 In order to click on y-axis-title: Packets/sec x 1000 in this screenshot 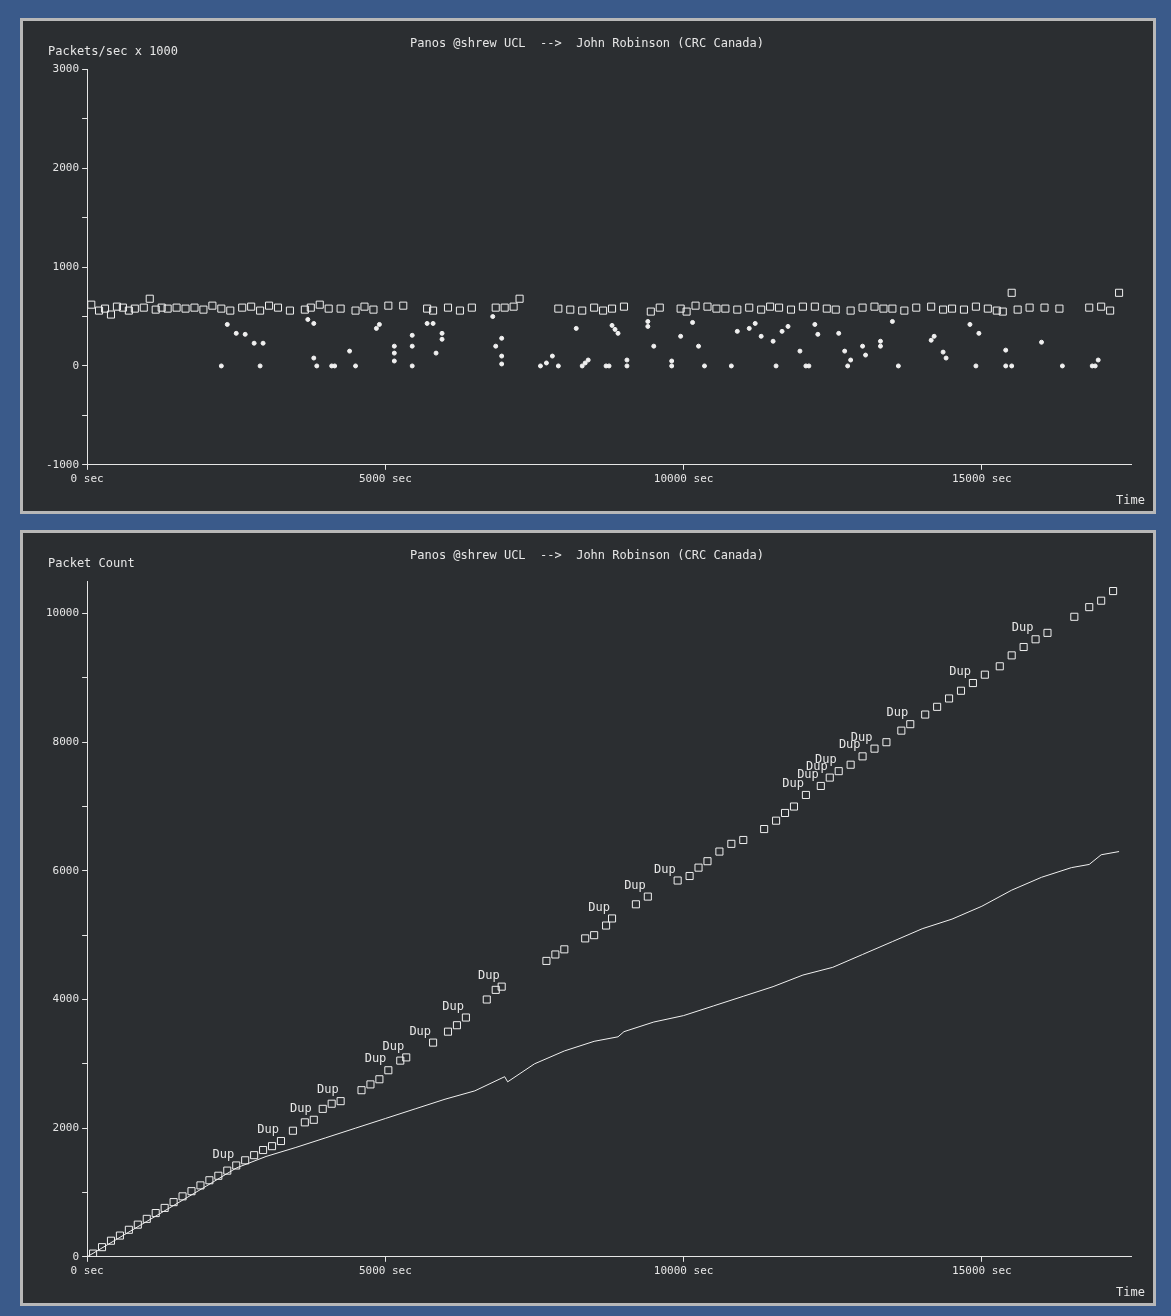, I will do `click(113, 50)`.